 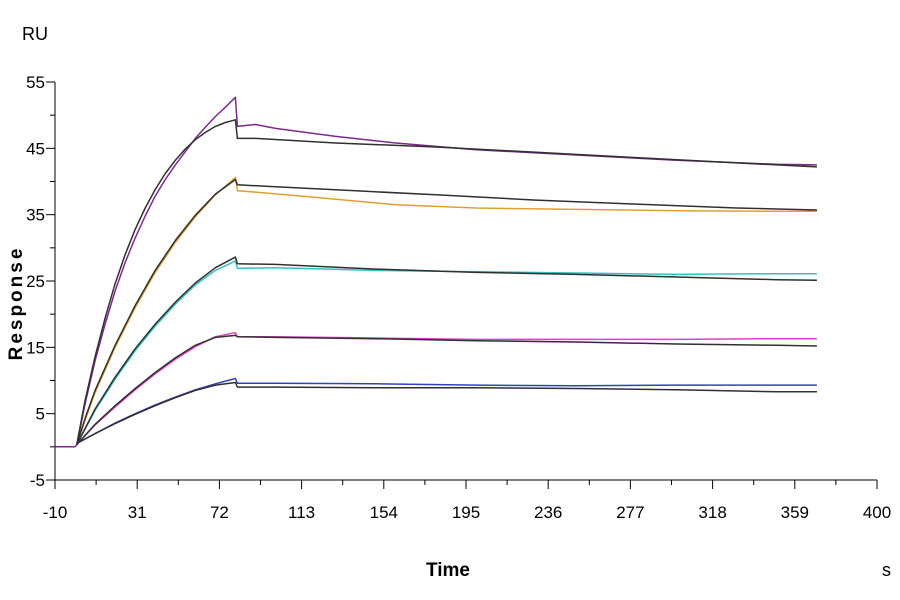 What do you see at coordinates (301, 512) in the screenshot?
I see `x-tick-label: 113` at bounding box center [301, 512].